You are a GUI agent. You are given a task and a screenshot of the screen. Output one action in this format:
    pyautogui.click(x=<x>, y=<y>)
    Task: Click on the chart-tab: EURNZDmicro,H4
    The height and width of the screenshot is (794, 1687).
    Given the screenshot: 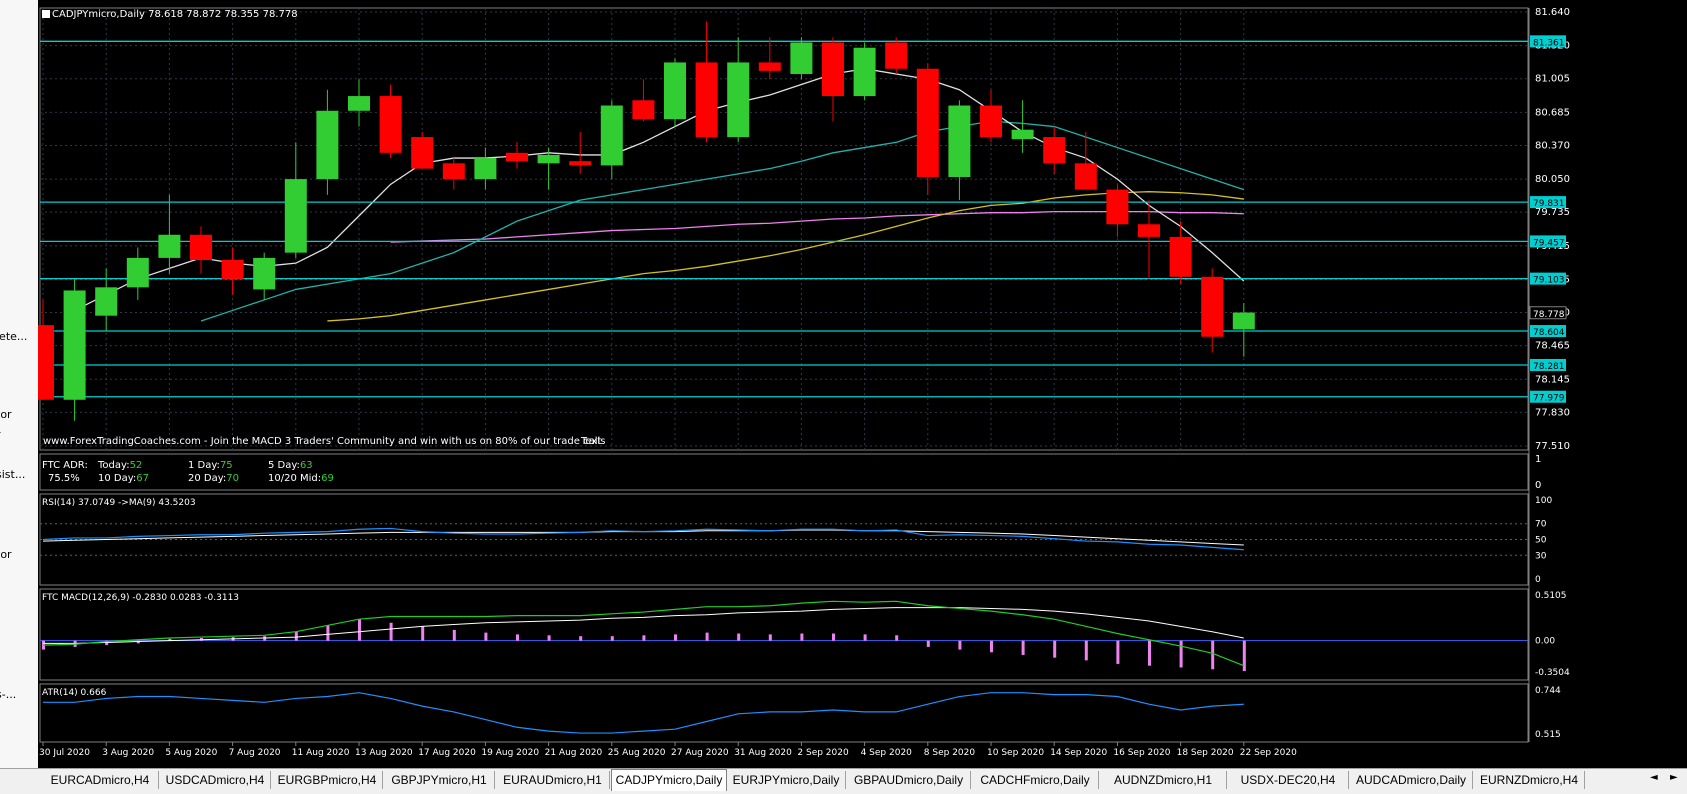 What is the action you would take?
    pyautogui.click(x=1529, y=780)
    